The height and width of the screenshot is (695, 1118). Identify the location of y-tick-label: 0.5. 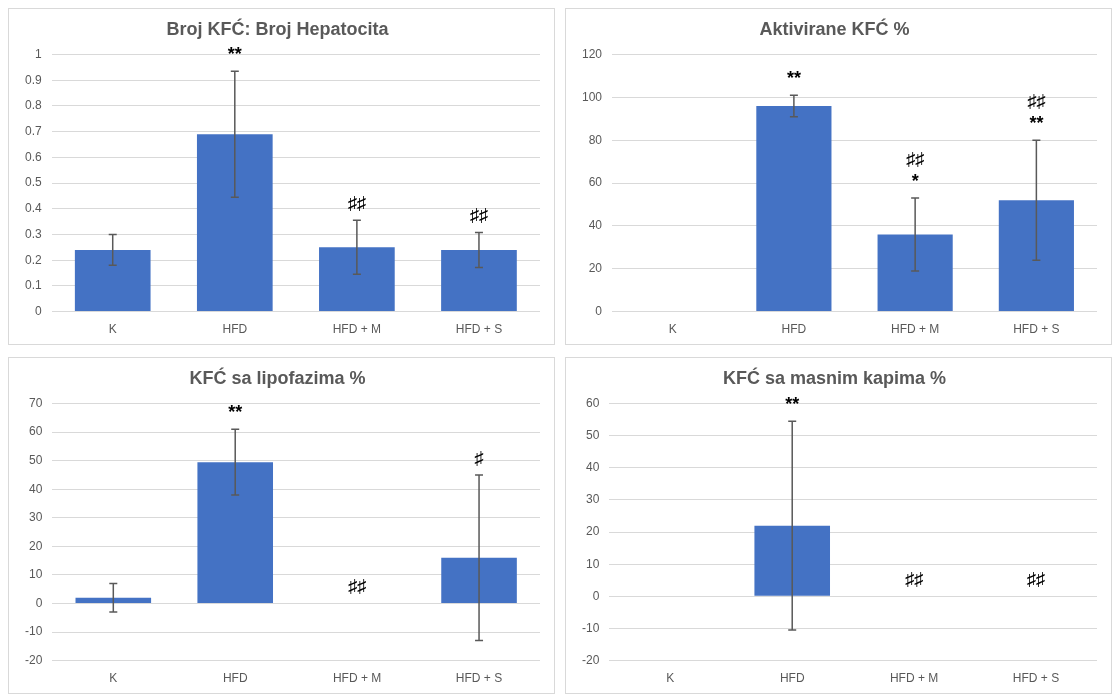
(33, 182).